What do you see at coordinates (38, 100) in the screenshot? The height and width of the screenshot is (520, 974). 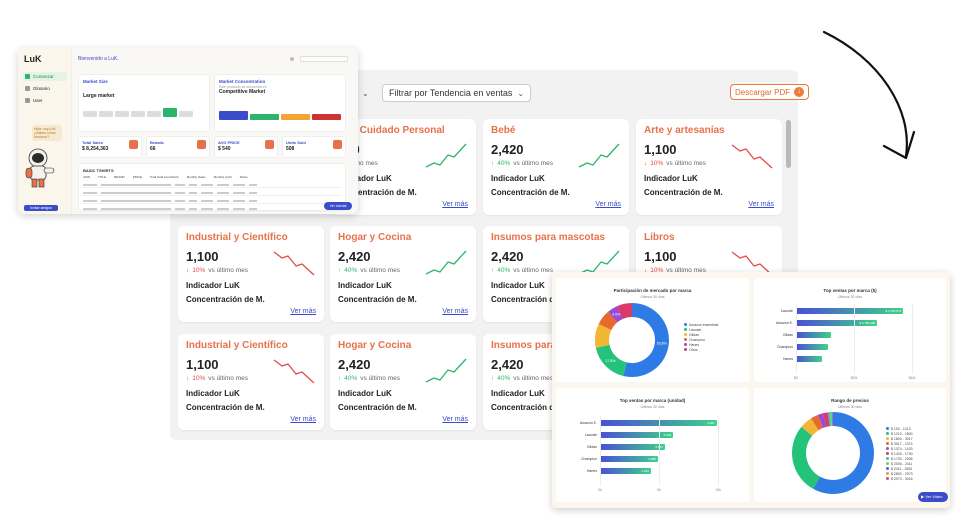 I see `sidebar-item-label: User` at bounding box center [38, 100].